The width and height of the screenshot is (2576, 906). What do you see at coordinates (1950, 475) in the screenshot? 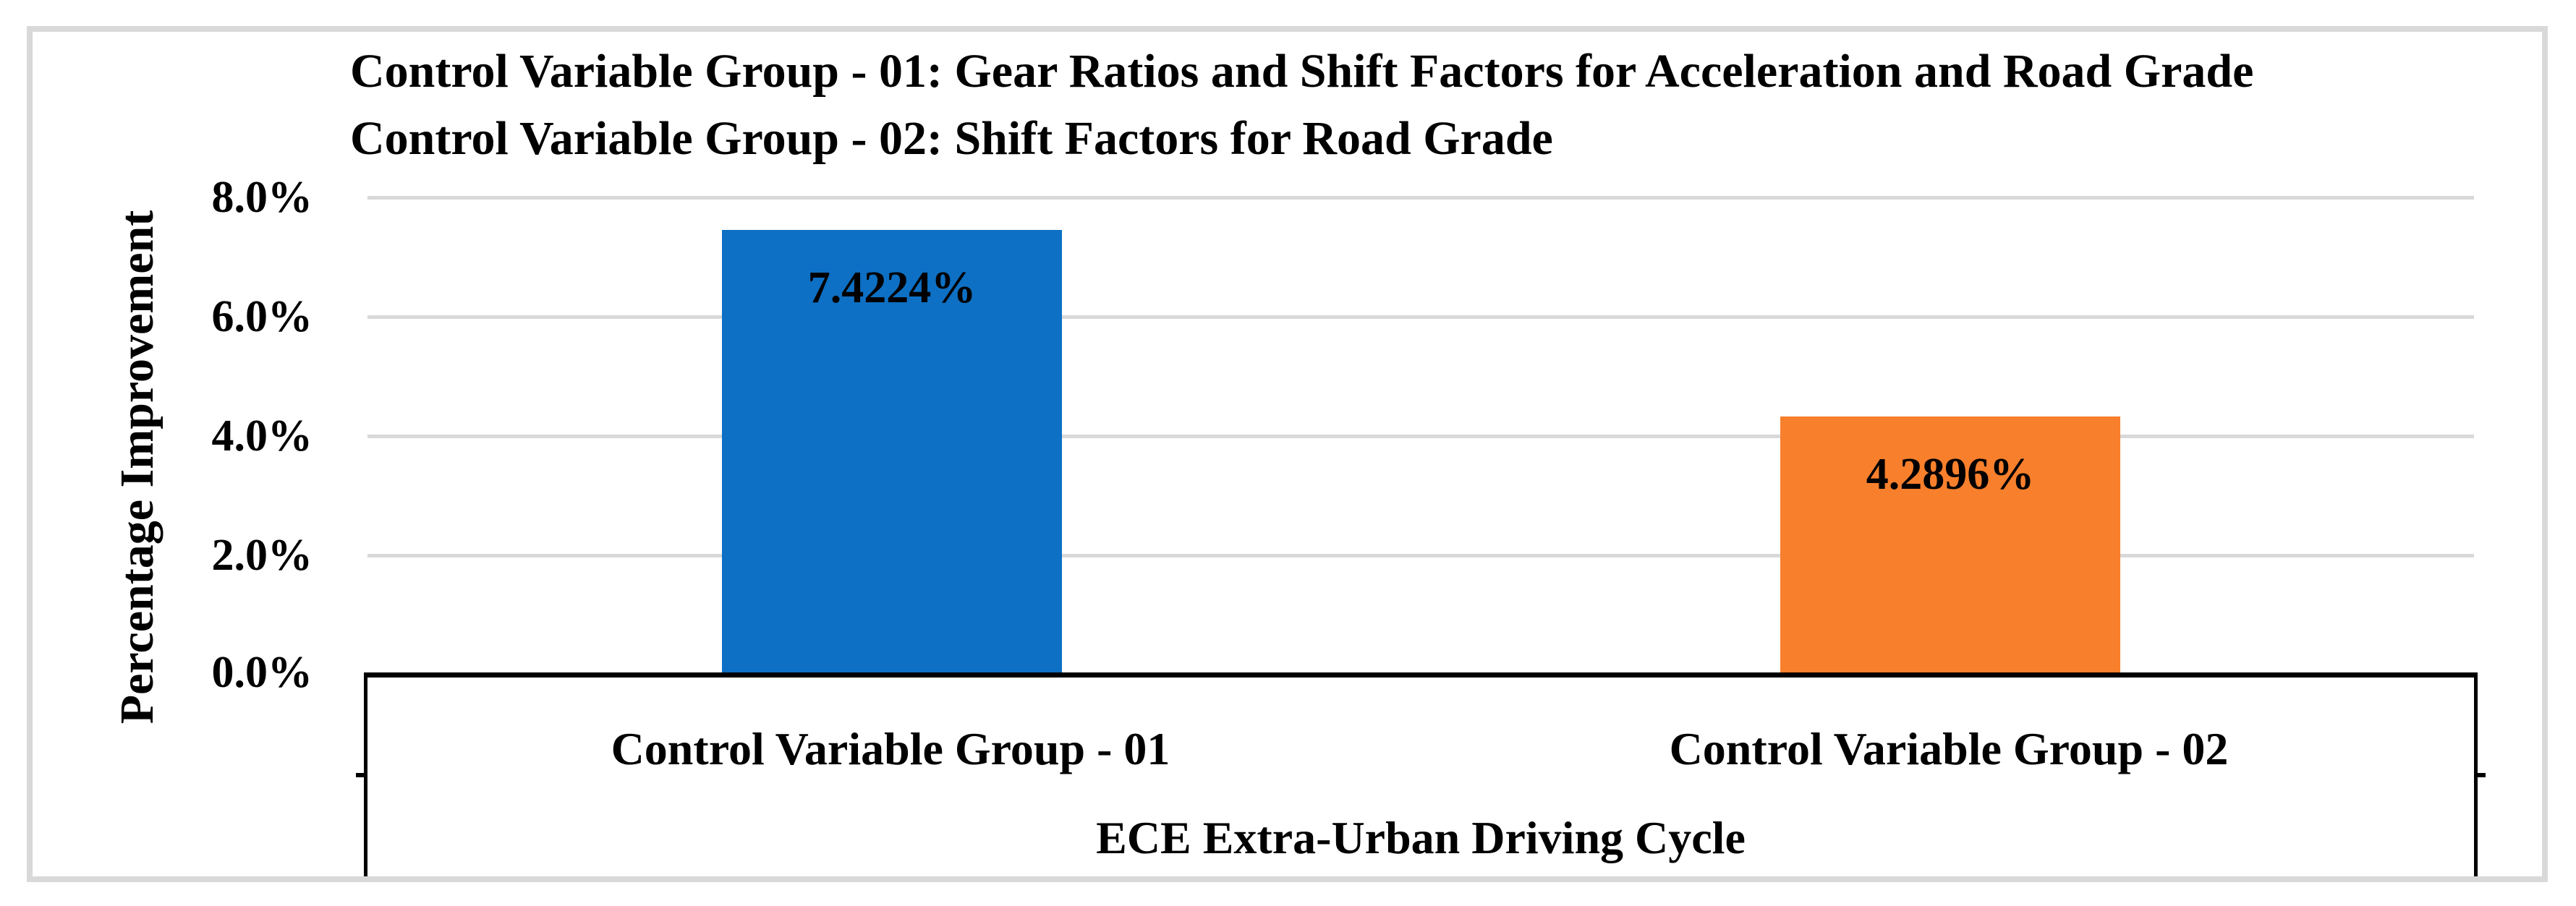
I see `bar-value-label-group-02: 4.2896%` at bounding box center [1950, 475].